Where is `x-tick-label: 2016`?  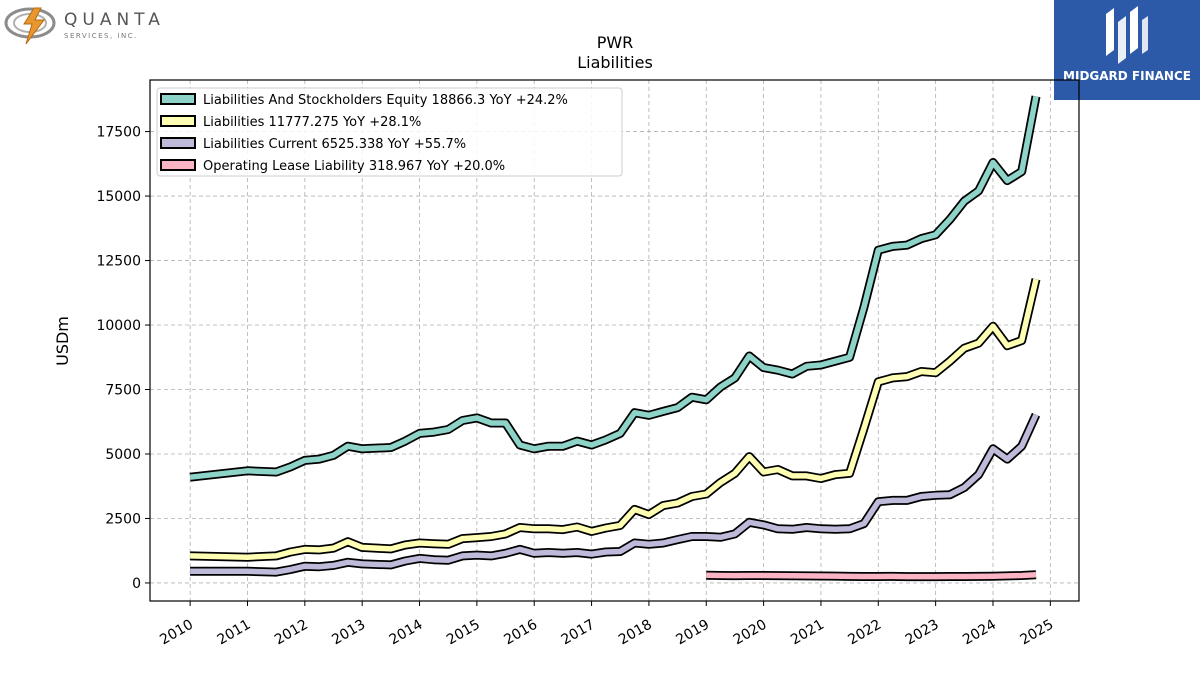
x-tick-label: 2016 is located at coordinates (520, 633).